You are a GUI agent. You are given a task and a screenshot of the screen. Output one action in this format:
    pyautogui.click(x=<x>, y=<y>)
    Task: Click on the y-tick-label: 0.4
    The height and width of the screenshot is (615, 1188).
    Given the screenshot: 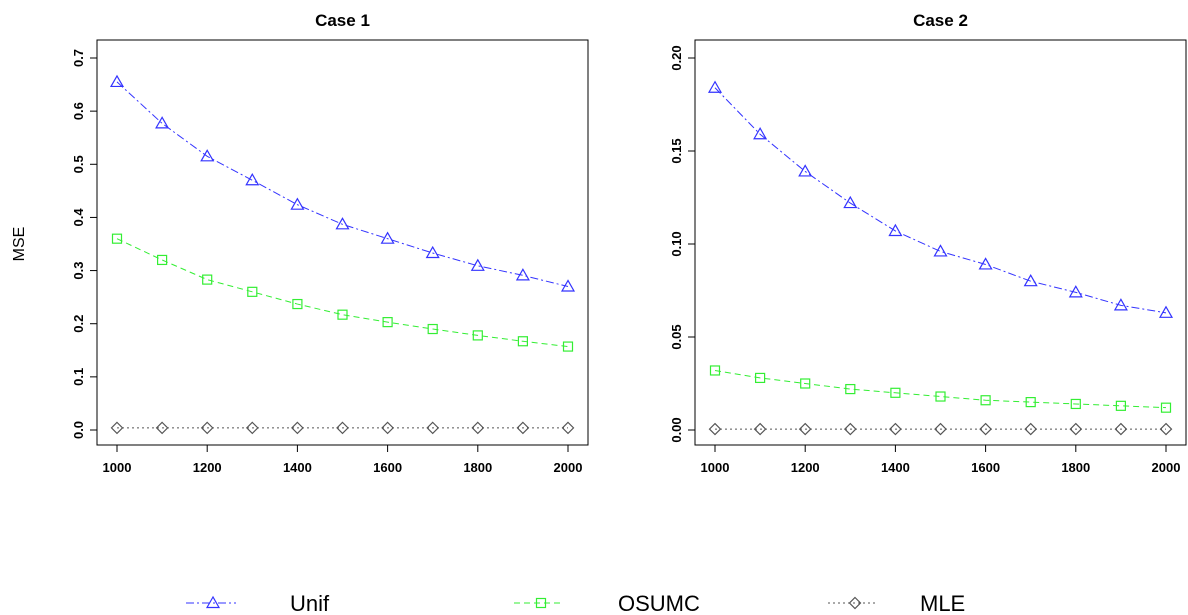 What is the action you would take?
    pyautogui.click(x=78, y=217)
    